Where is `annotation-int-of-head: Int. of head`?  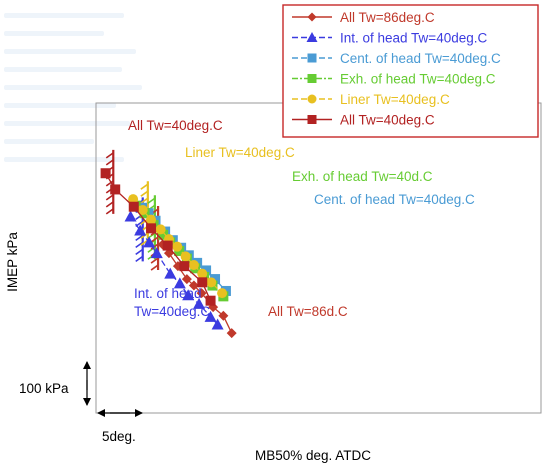 annotation-int-of-head: Int. of head is located at coordinates (168, 293).